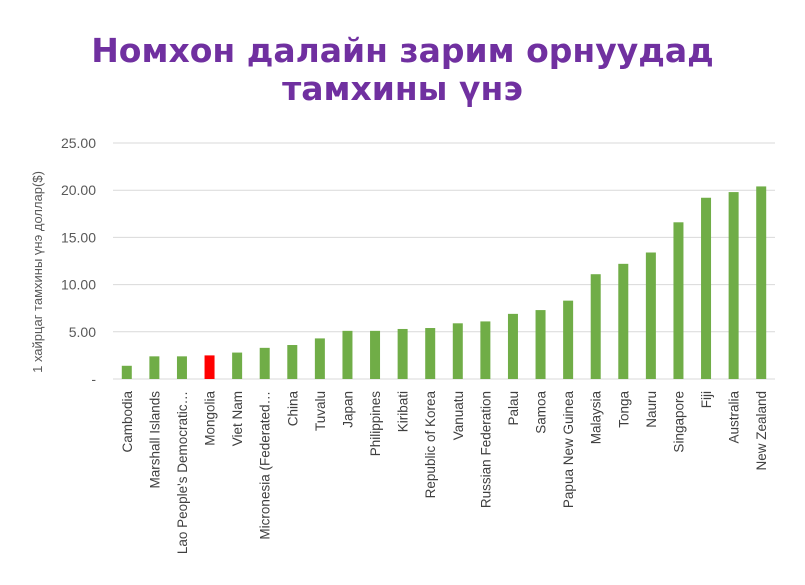 The height and width of the screenshot is (585, 805). I want to click on x-tick-label: Australia, so click(734, 417).